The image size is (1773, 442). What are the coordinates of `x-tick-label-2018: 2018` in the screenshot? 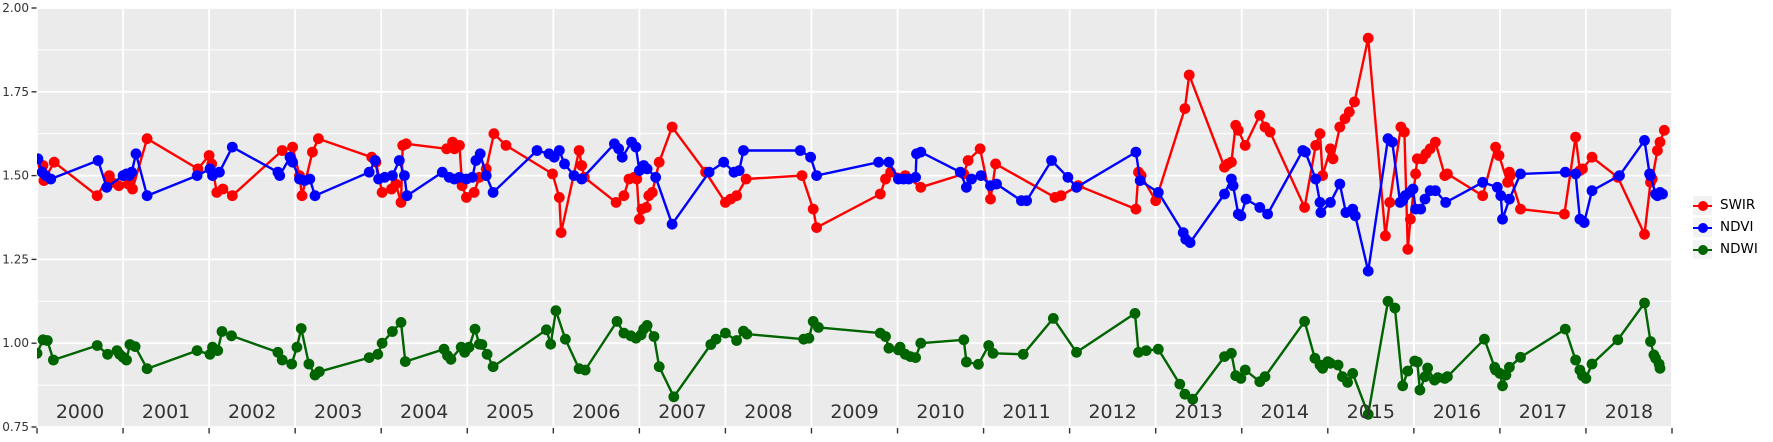 It's located at (1629, 412).